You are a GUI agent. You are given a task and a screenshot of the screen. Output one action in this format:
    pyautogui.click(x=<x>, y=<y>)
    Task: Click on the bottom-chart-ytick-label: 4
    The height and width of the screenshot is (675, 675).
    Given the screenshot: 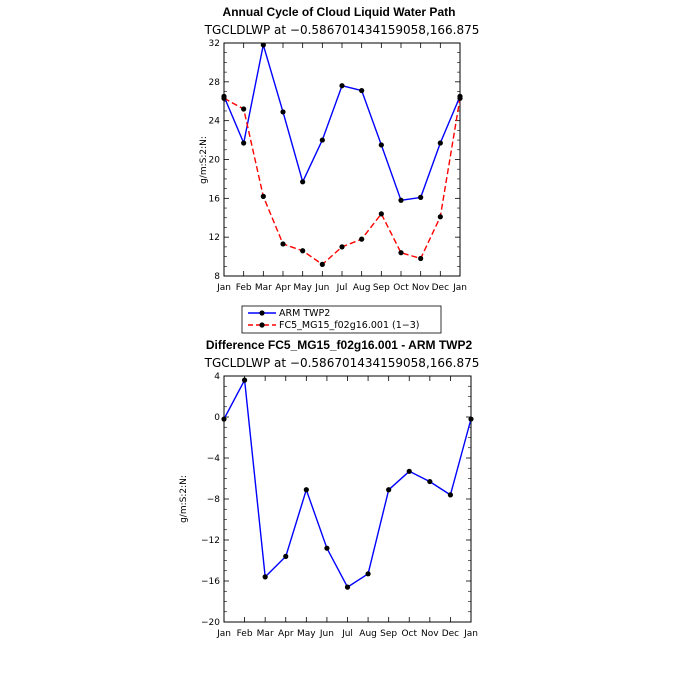 What is the action you would take?
    pyautogui.click(x=217, y=377)
    